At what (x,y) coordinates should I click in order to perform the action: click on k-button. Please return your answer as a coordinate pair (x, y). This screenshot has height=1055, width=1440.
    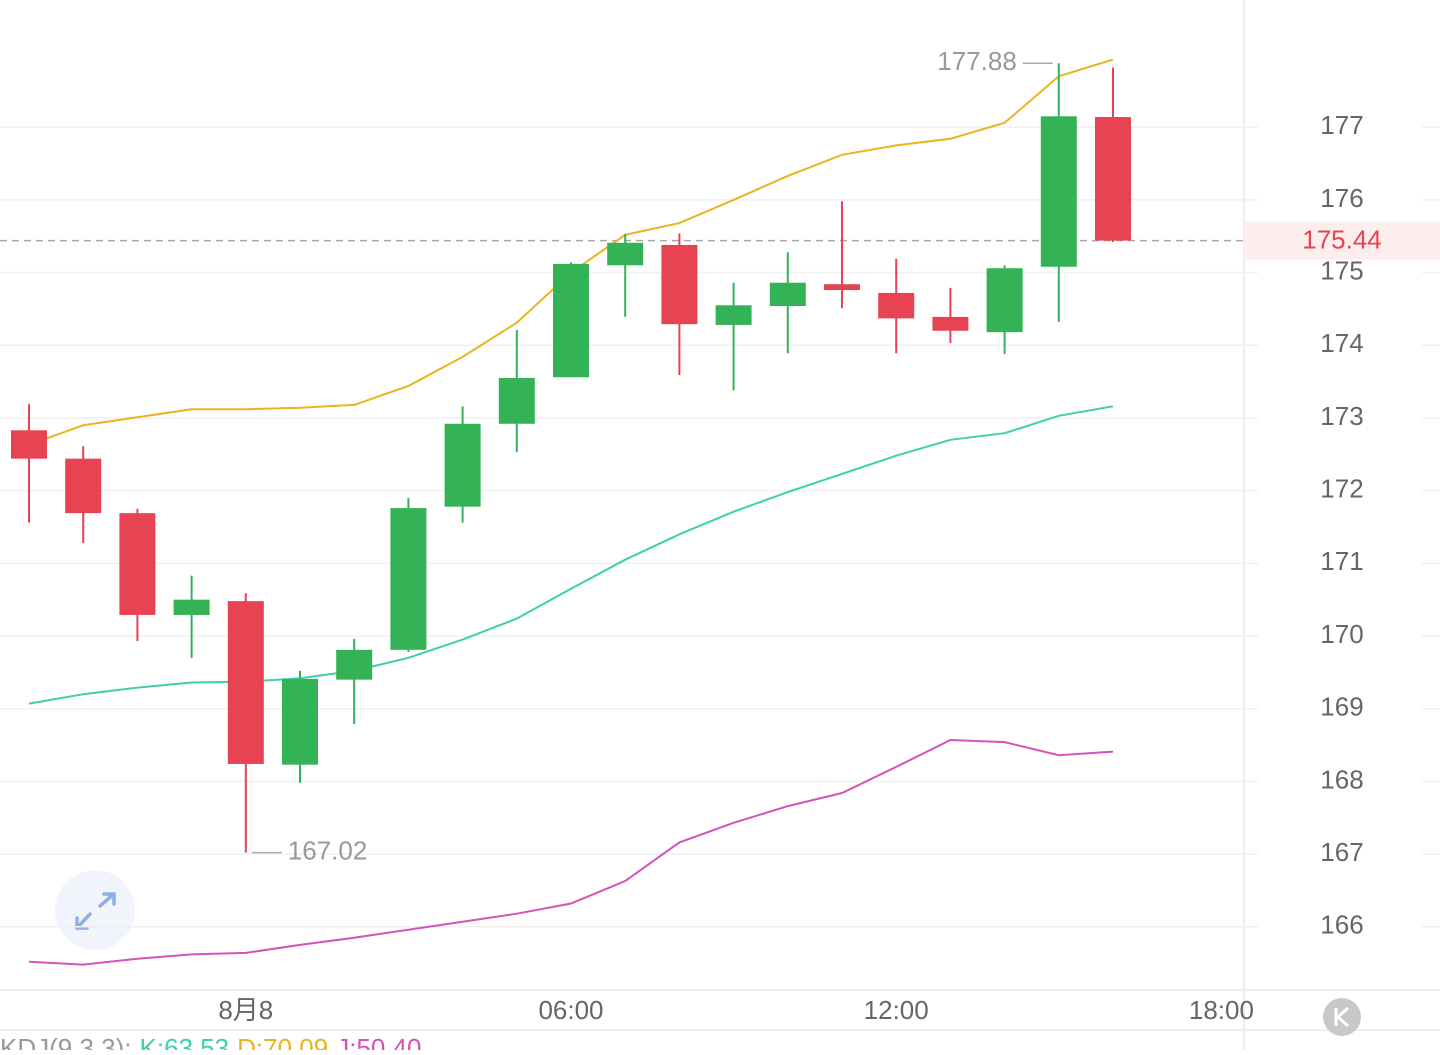
    Looking at the image, I should click on (1342, 1017).